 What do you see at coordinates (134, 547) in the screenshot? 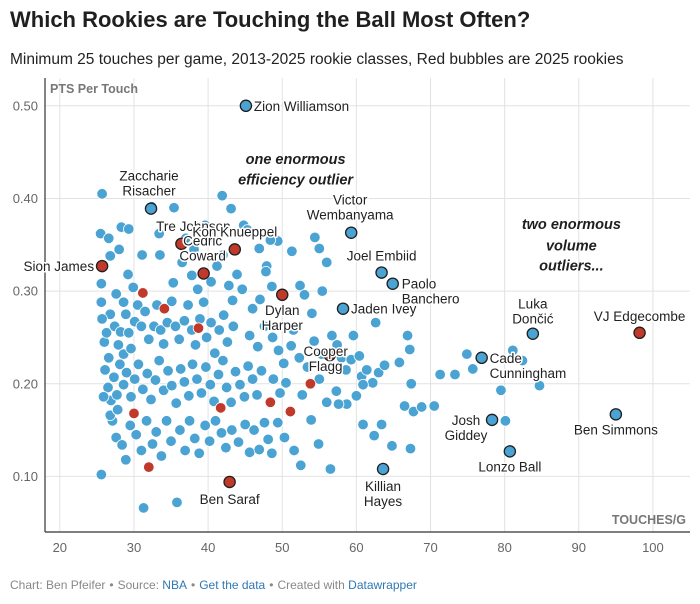
I see `x-tick-label: 30` at bounding box center [134, 547].